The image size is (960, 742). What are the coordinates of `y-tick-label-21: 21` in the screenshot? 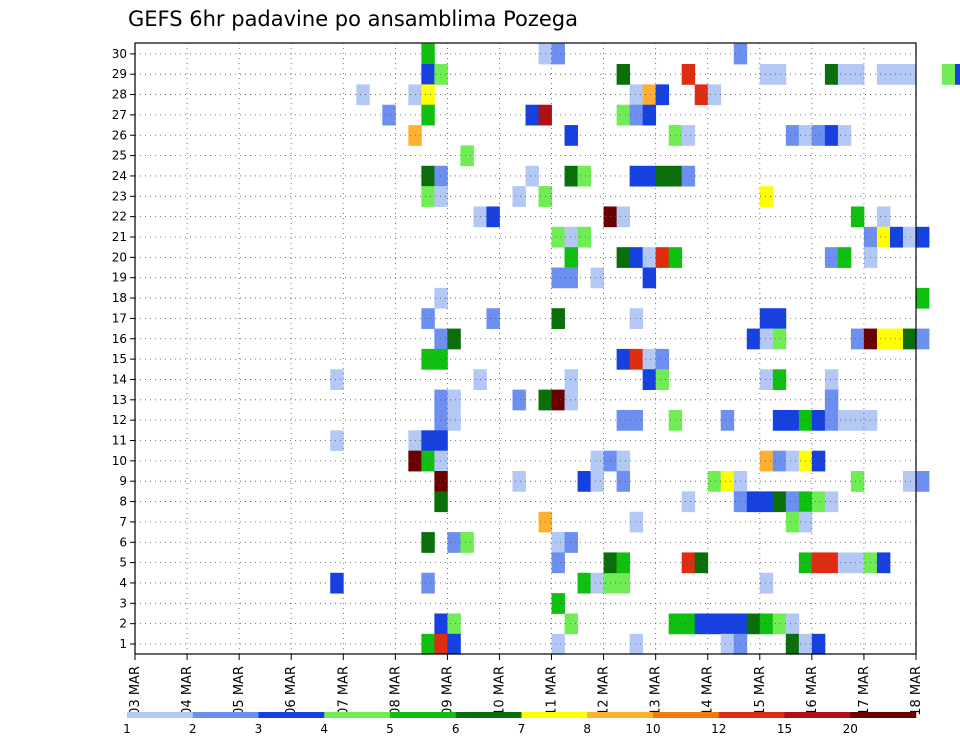 It's located at (119, 237).